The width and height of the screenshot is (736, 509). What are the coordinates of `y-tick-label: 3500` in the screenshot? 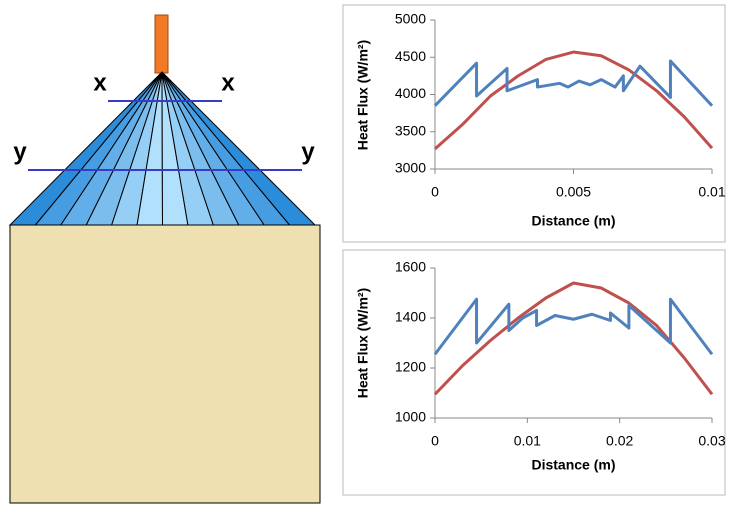 It's located at (410, 130).